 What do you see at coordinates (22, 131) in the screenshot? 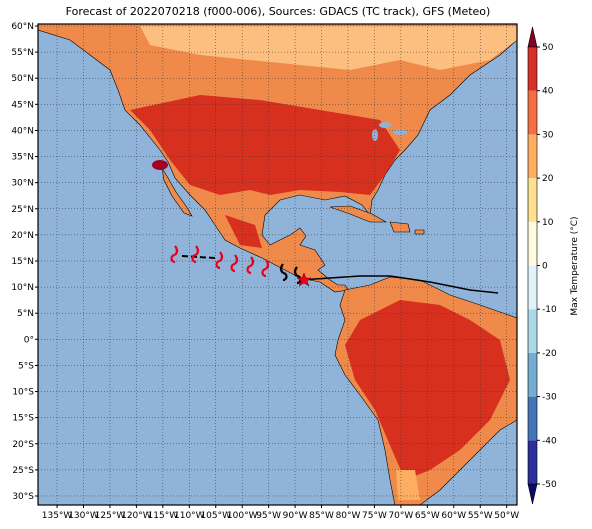
I see `lat-tick-label: 40°N` at bounding box center [22, 131].